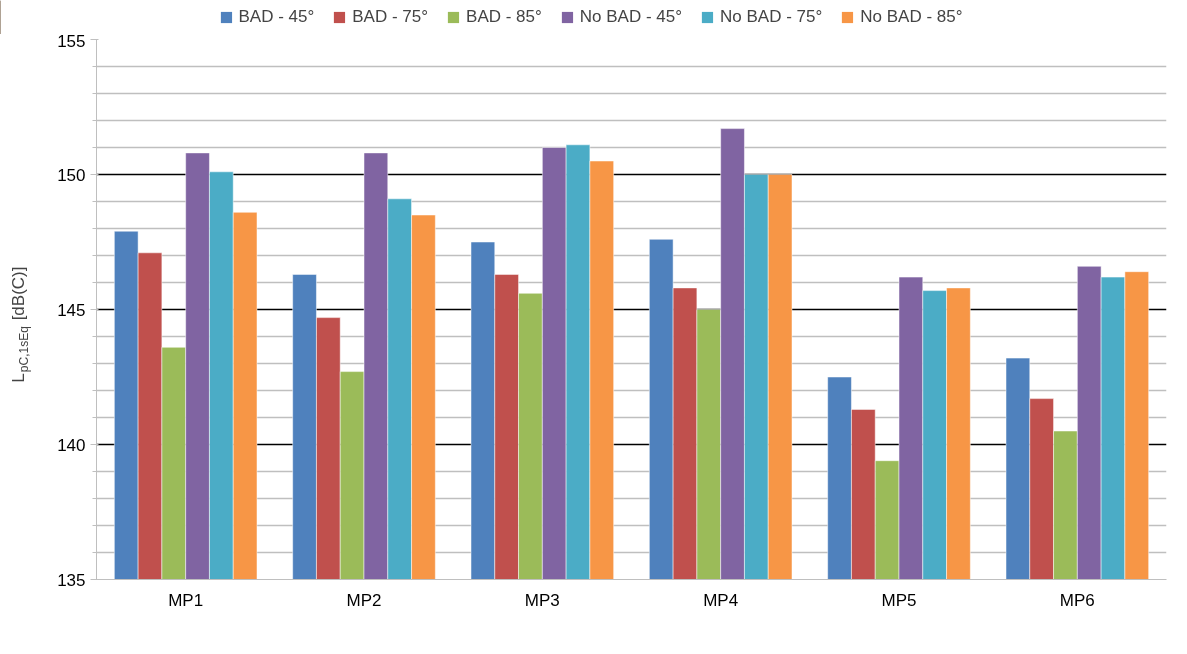  What do you see at coordinates (504, 17) in the screenshot?
I see `legend-label: BAD - 85°` at bounding box center [504, 17].